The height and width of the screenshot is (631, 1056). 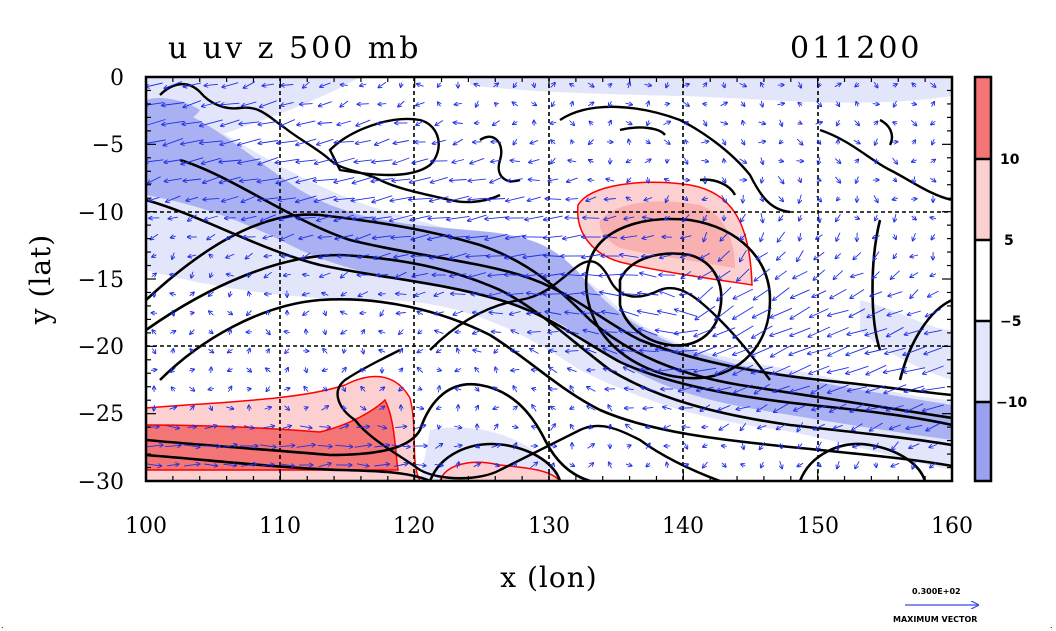 I want to click on y-tick-label: −15, so click(x=101, y=280).